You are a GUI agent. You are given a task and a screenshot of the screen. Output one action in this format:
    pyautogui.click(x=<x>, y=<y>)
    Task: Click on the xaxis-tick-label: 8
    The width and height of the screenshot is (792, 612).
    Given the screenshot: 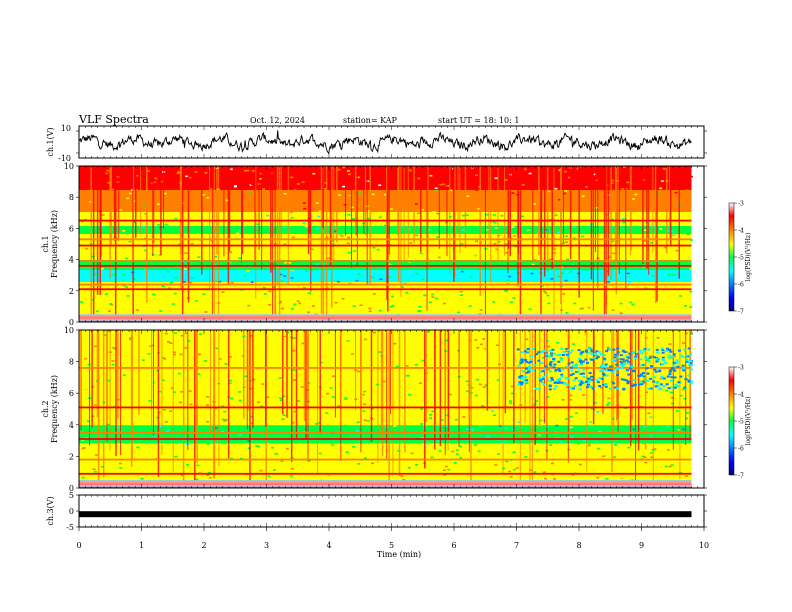 What is the action you would take?
    pyautogui.click(x=578, y=545)
    